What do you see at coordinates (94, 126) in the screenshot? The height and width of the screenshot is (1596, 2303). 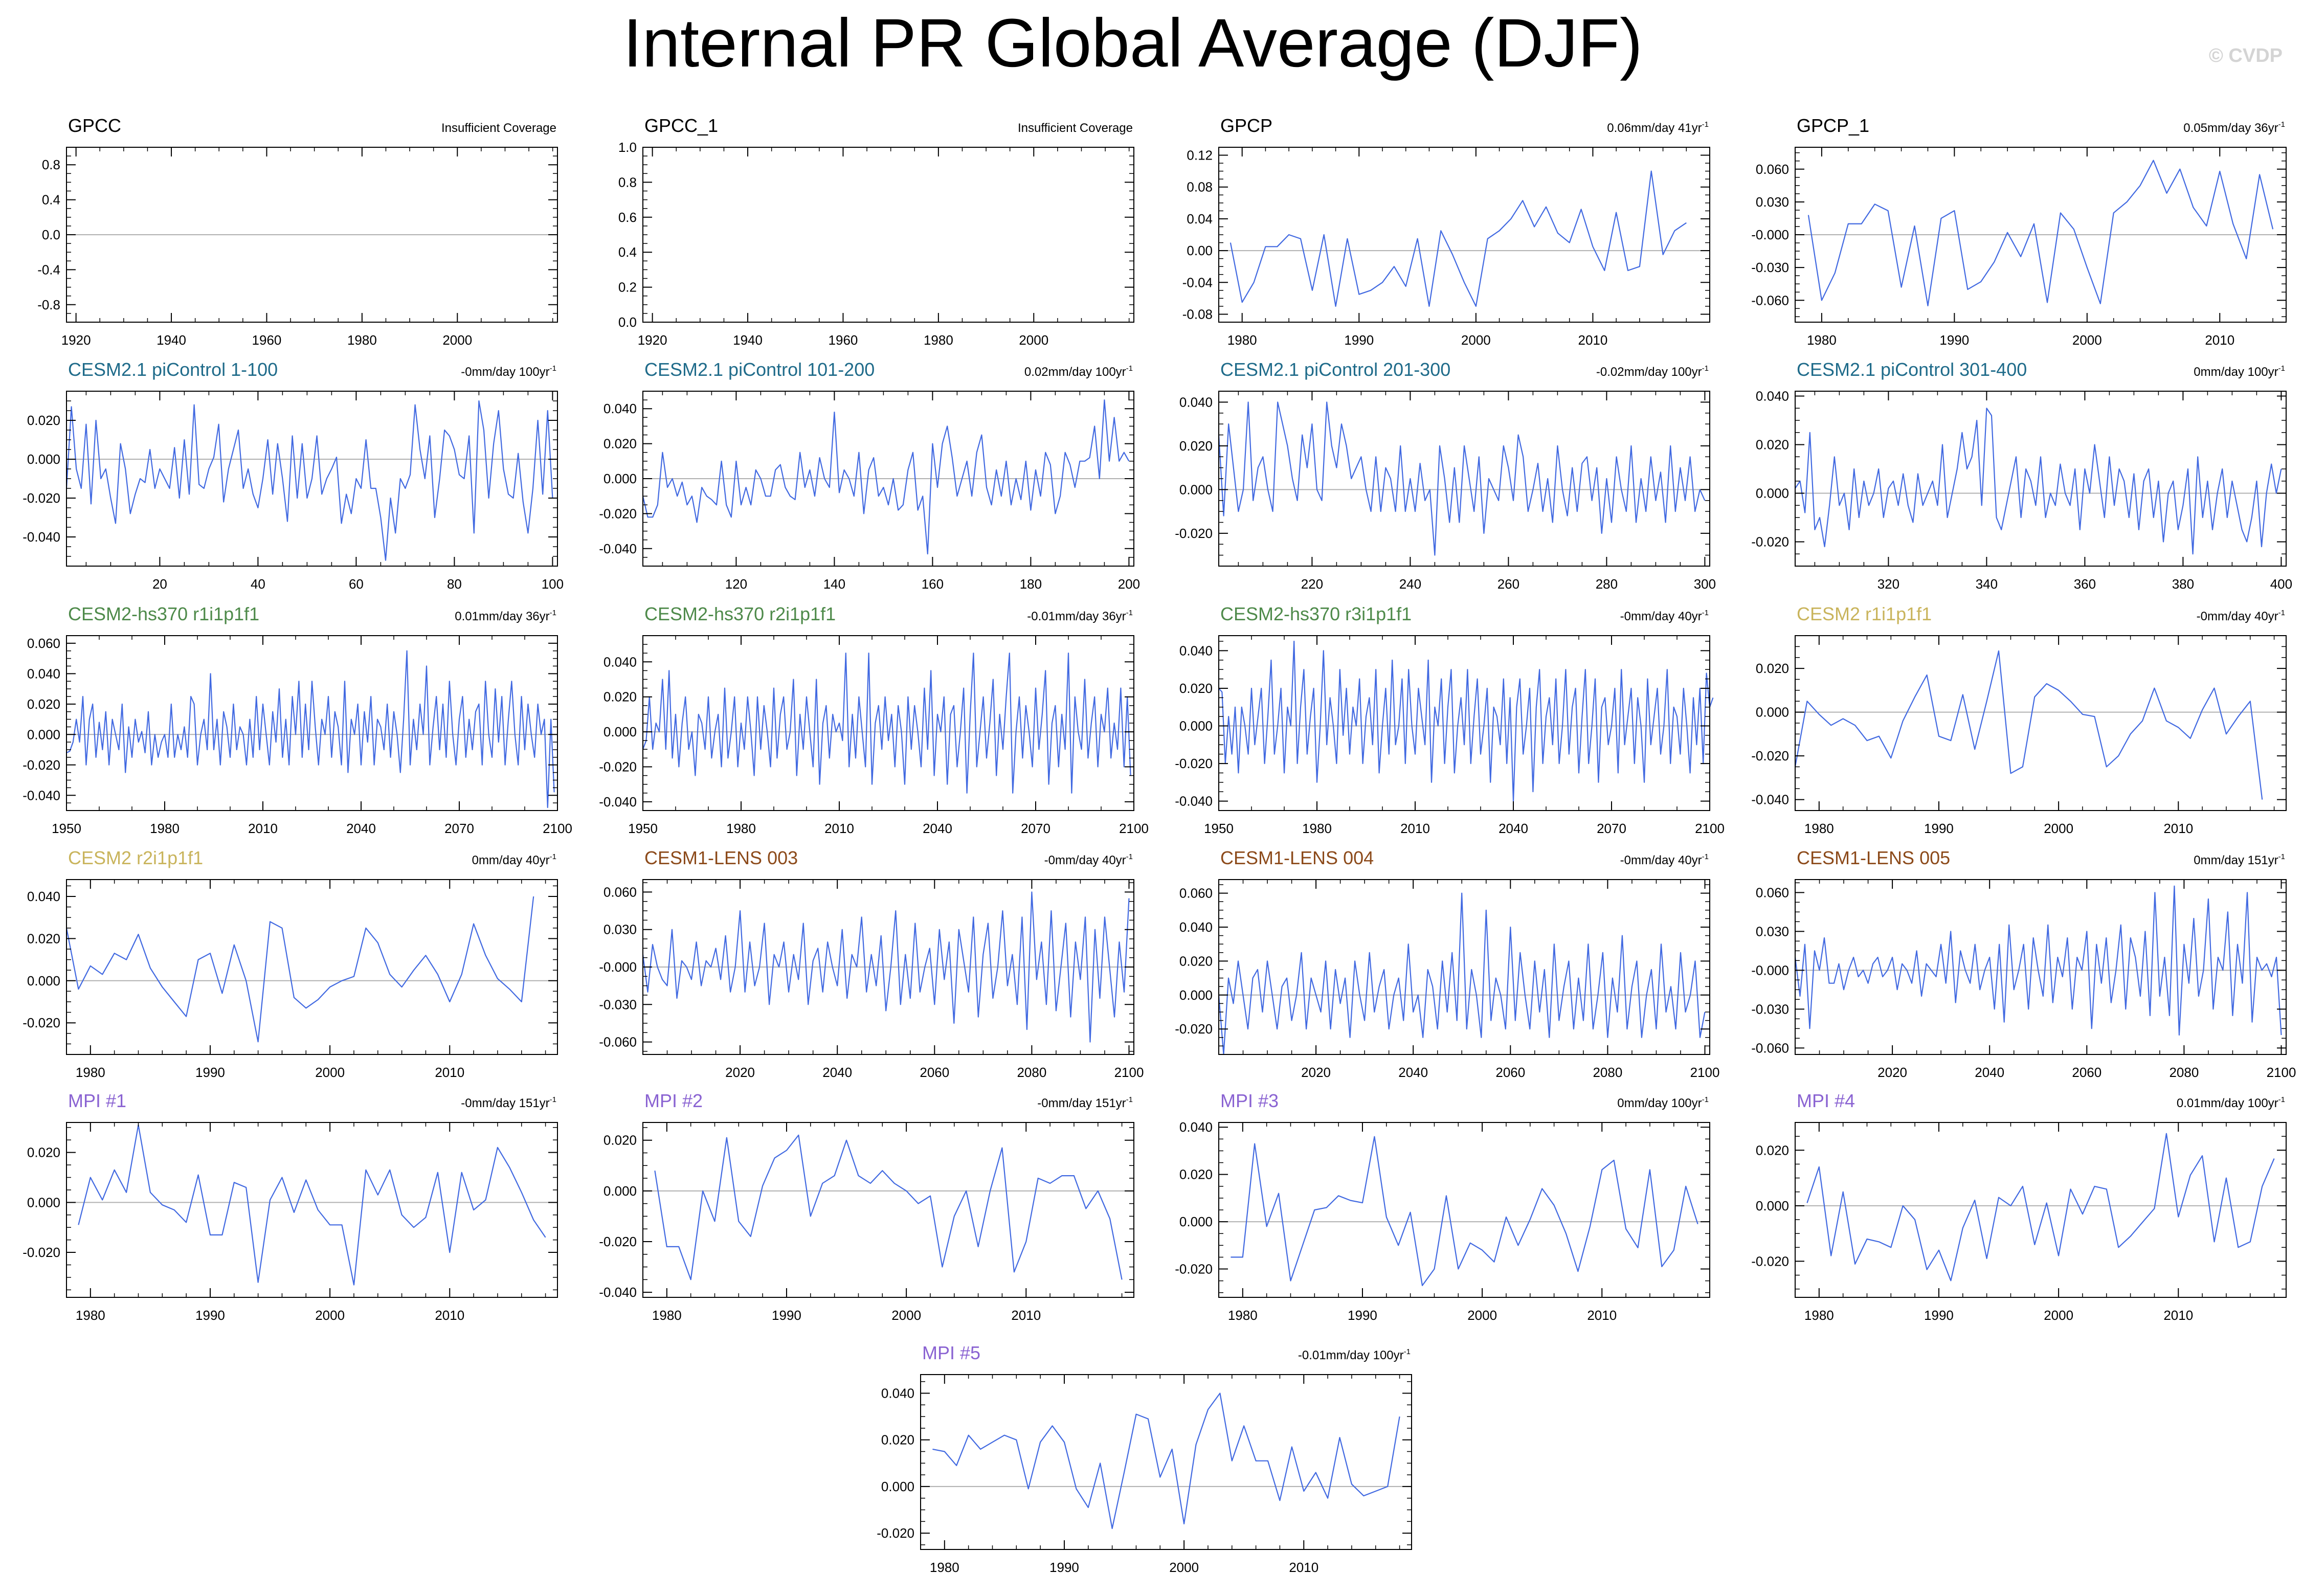 I see `panel-title: GPCC` at bounding box center [94, 126].